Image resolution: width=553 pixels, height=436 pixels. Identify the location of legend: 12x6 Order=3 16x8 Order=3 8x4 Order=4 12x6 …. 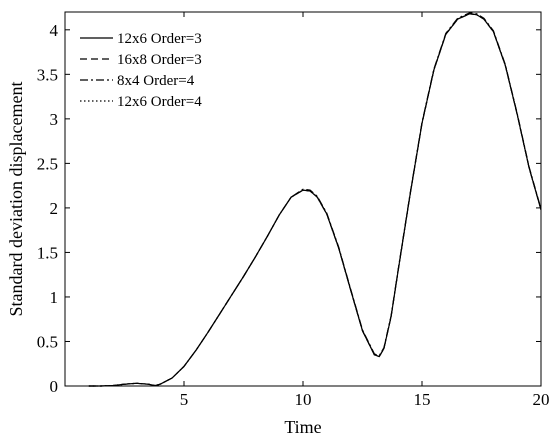
(141, 70).